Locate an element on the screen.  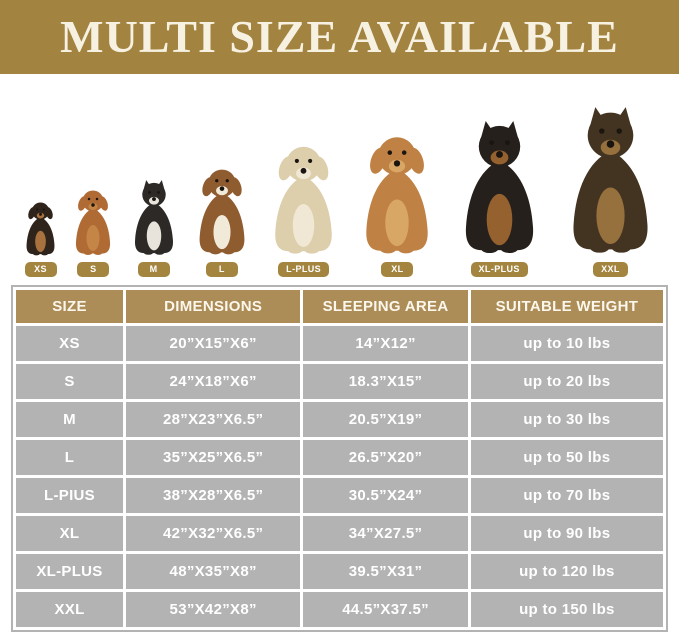
size-badge: XS is located at coordinates (40, 269).